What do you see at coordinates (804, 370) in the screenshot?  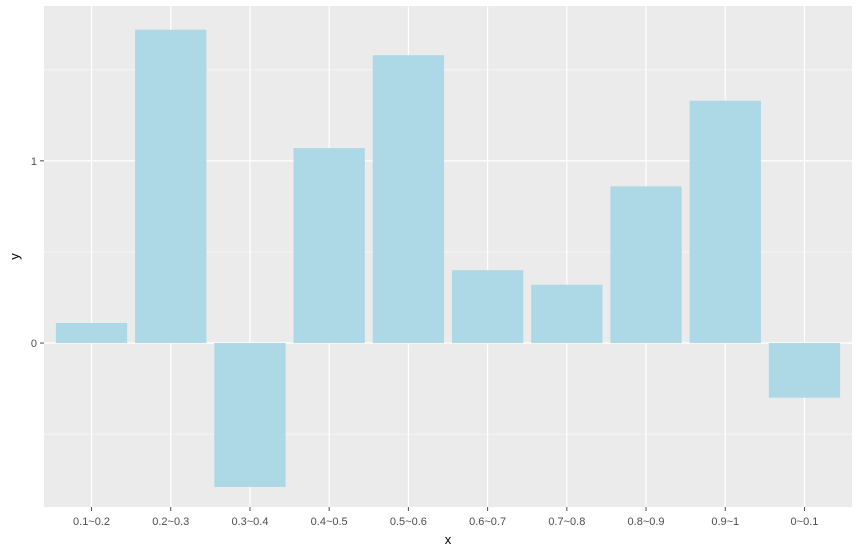 I see `bar-0~0.1` at bounding box center [804, 370].